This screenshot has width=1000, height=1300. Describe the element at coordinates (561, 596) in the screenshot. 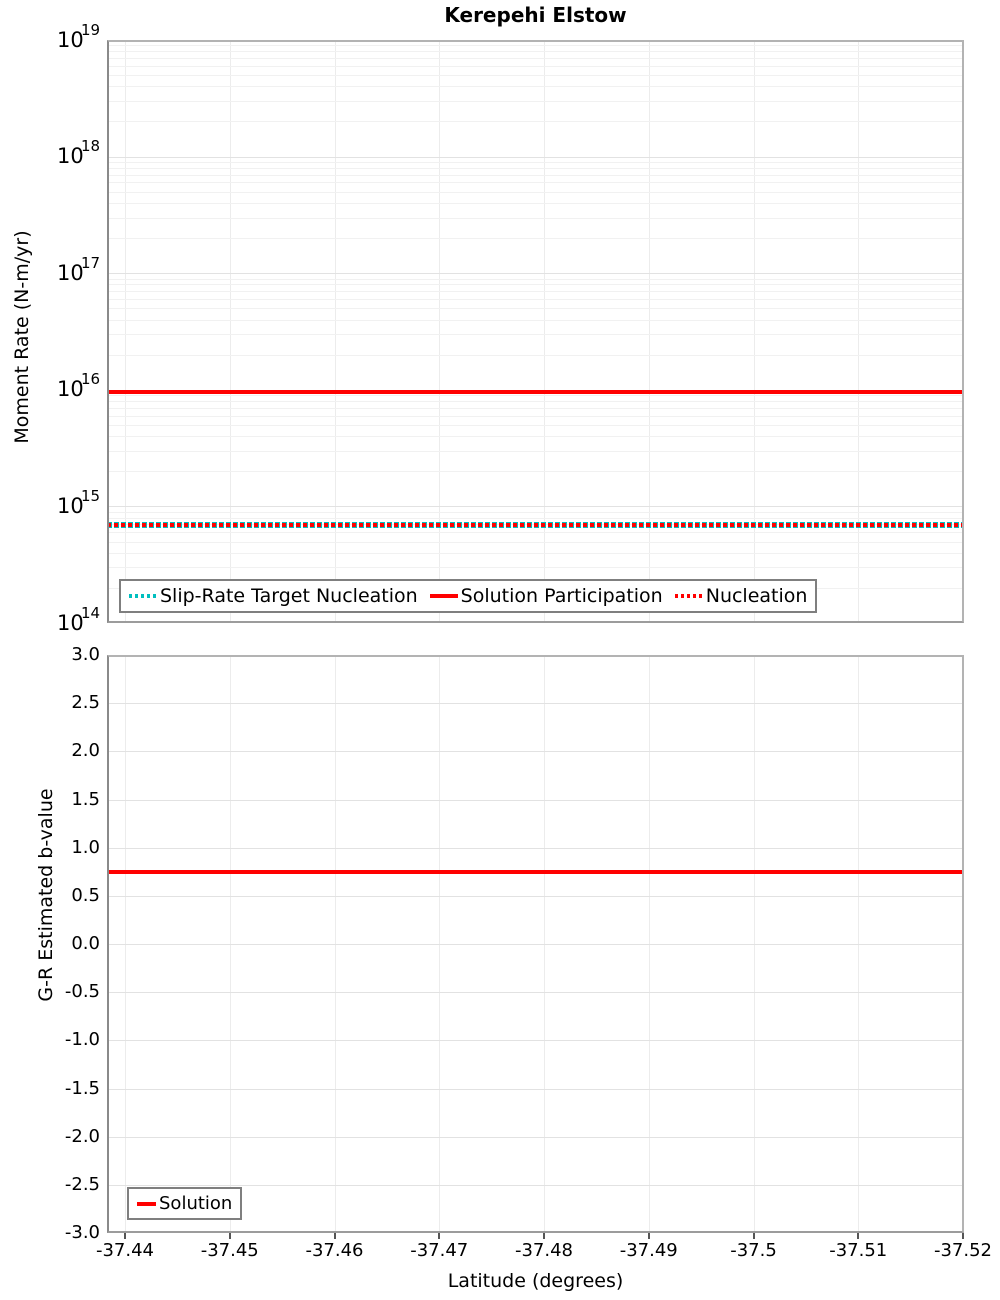

I see `legend-label: Solution Participation` at that location.